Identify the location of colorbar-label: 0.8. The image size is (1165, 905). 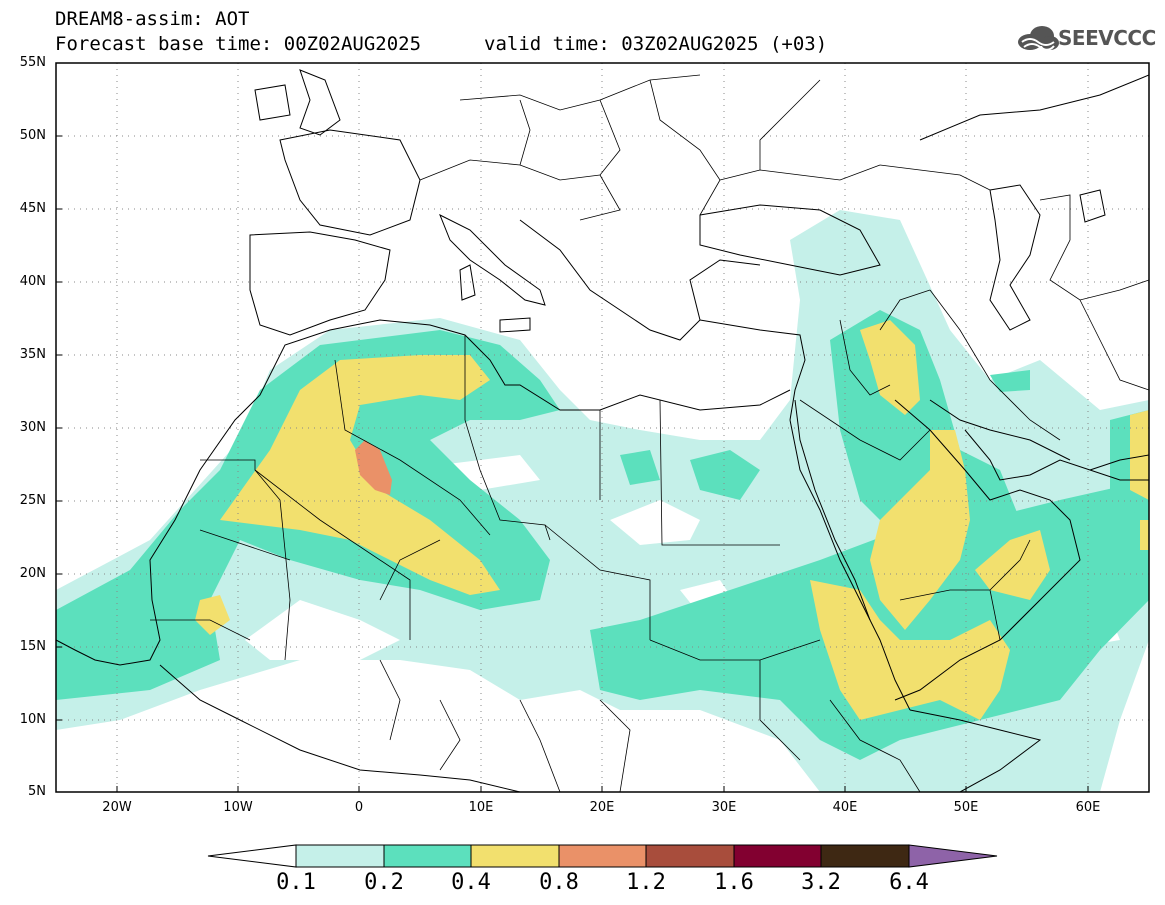
(559, 882).